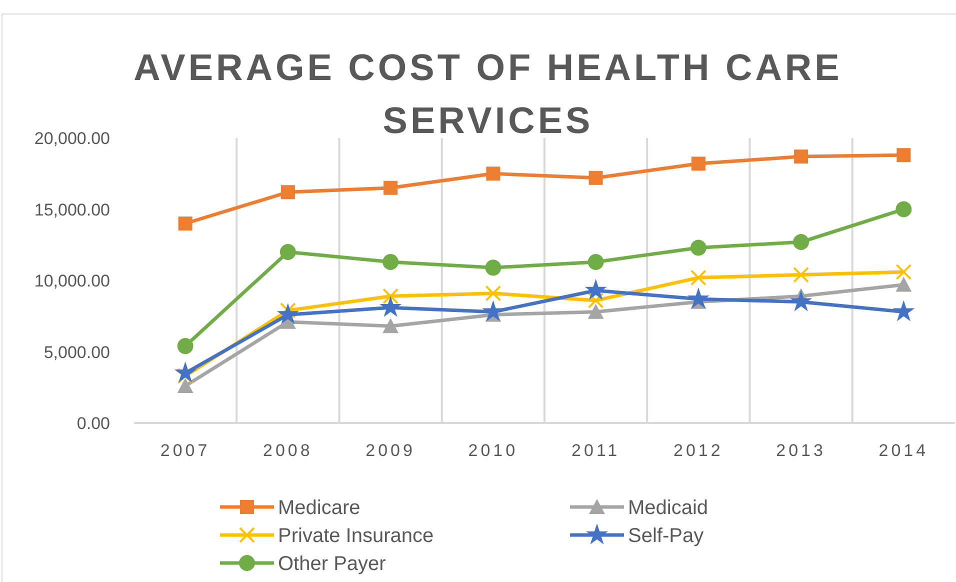 This screenshot has height=582, width=956. What do you see at coordinates (77, 352) in the screenshot?
I see `y-tick-label: 5,000.00` at bounding box center [77, 352].